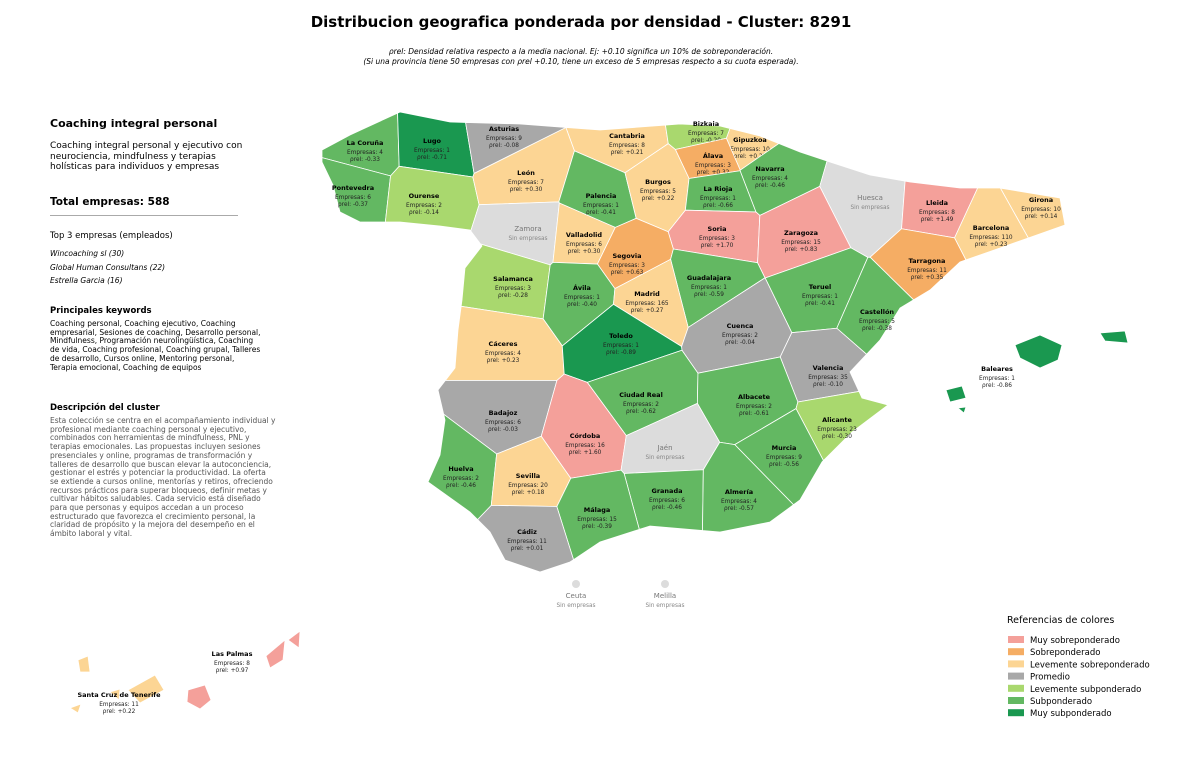 The height and width of the screenshot is (761, 1200). What do you see at coordinates (232, 654) in the screenshot?
I see `province-name: Las Palmas` at bounding box center [232, 654].